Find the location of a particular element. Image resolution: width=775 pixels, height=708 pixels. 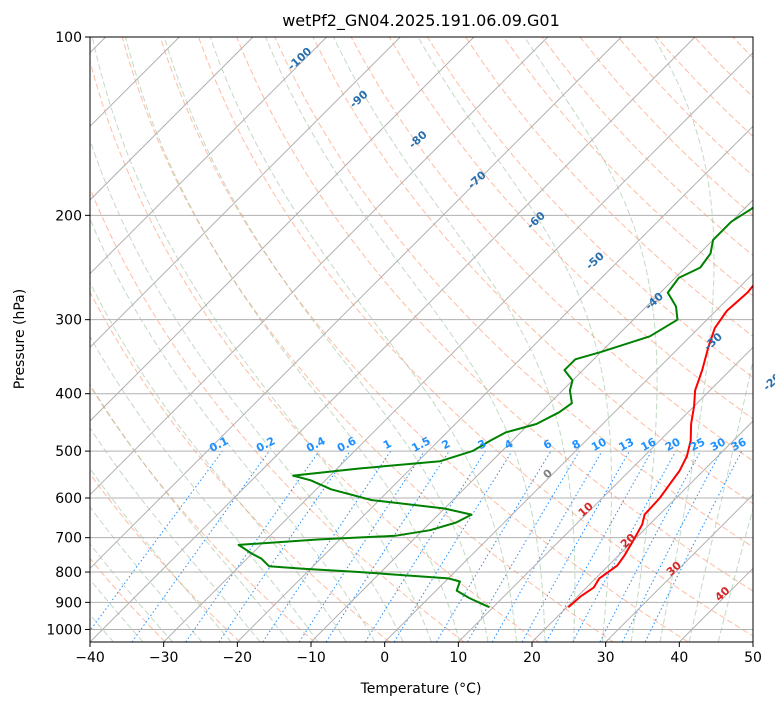

y-tick-label: 500 is located at coordinates (68, 452).